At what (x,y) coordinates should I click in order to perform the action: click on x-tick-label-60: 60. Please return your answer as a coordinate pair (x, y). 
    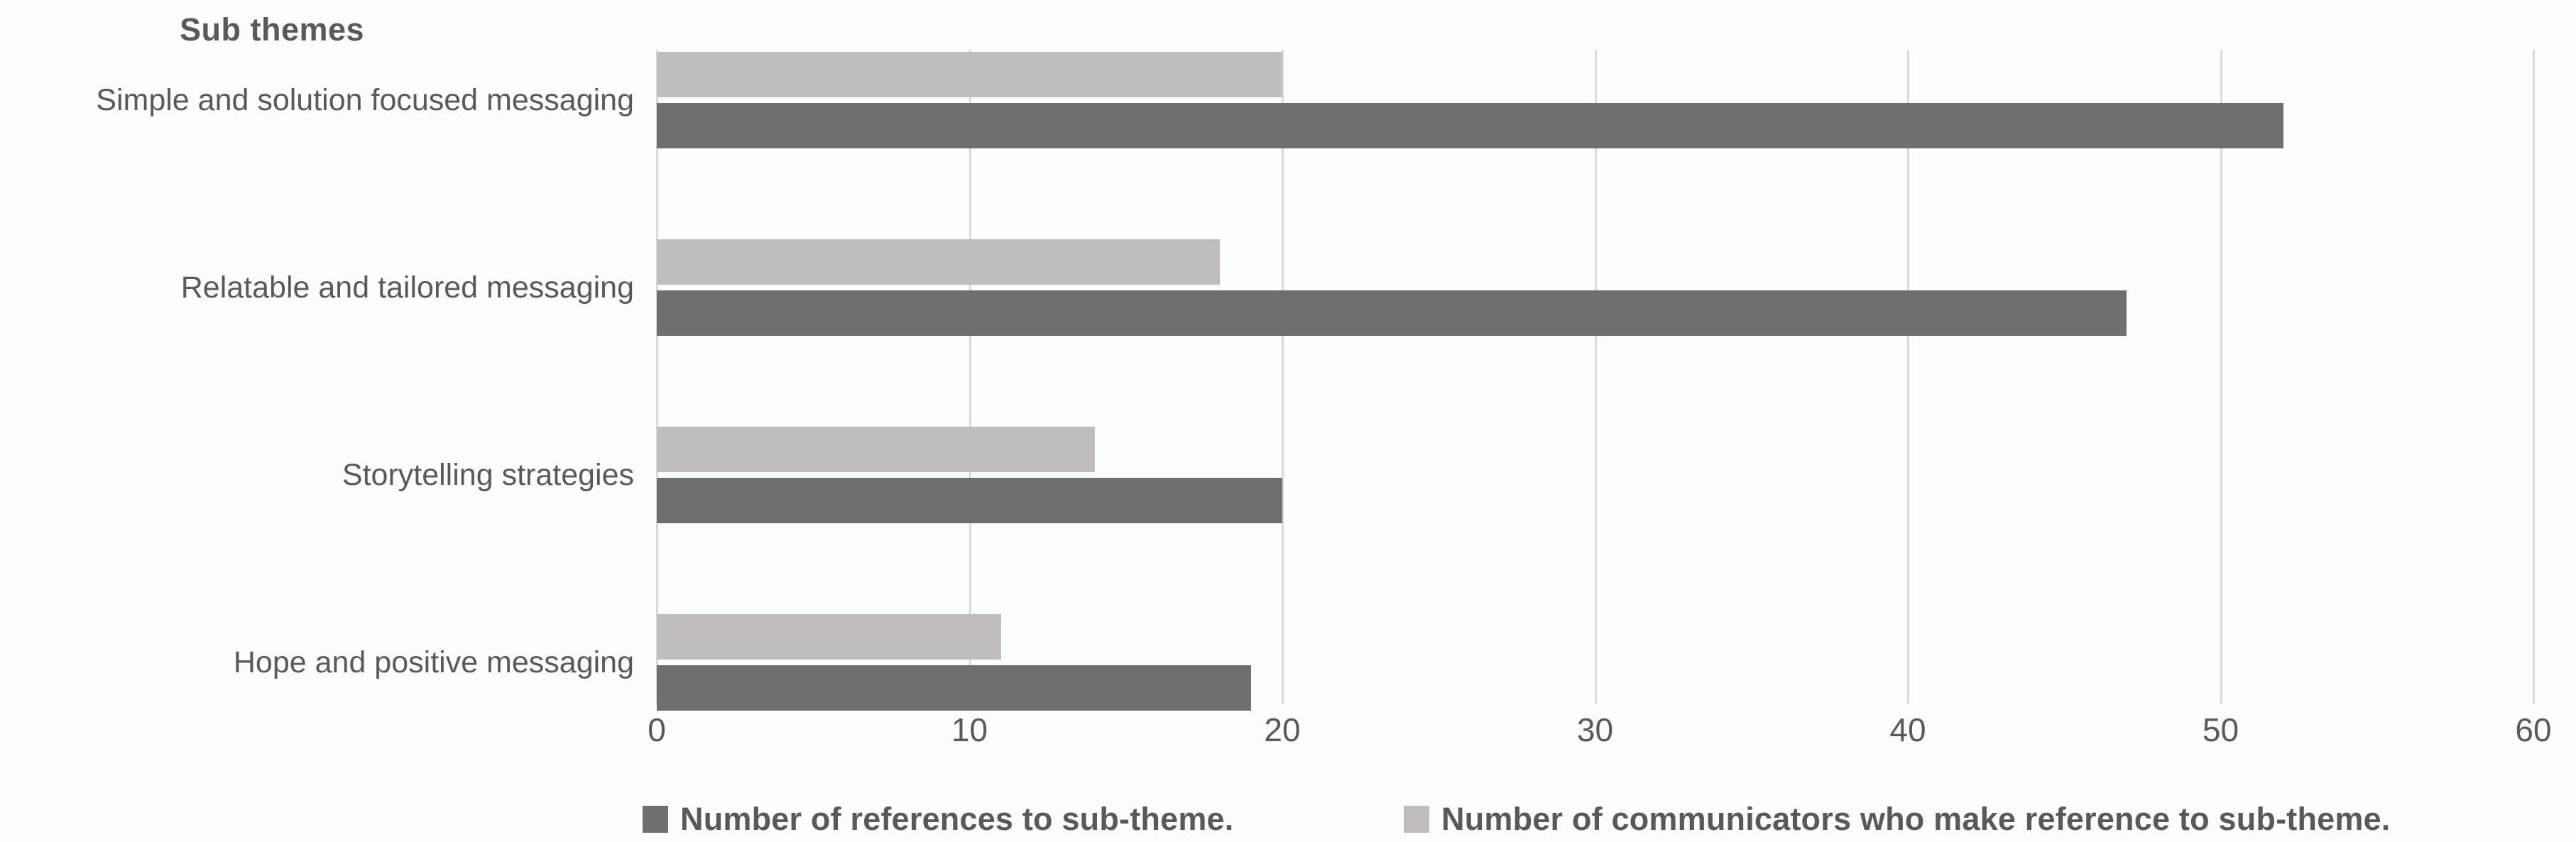
    Looking at the image, I should click on (2533, 729).